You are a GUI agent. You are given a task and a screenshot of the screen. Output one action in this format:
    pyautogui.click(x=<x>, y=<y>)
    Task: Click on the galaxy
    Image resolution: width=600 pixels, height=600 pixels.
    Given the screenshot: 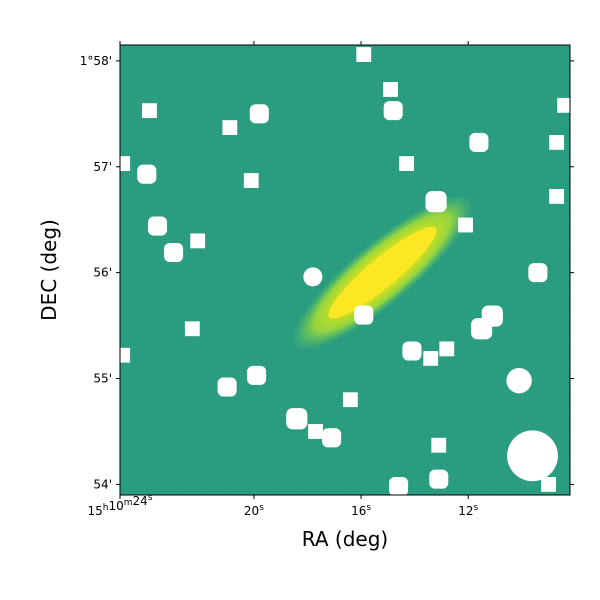 What is the action you would take?
    pyautogui.click(x=382, y=272)
    